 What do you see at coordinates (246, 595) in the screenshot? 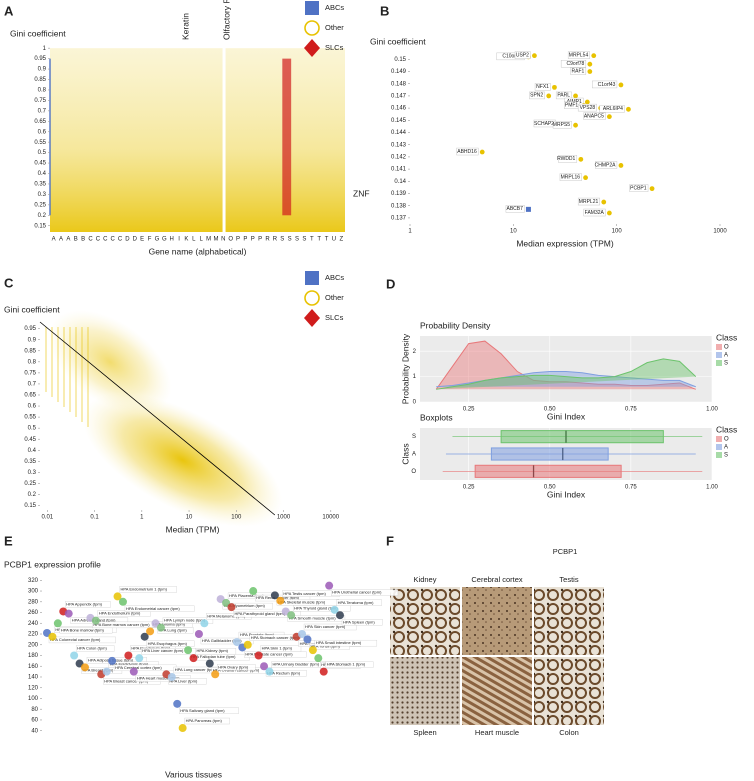
I see `point-label: HPA Placenta (tpm)` at bounding box center [246, 595].